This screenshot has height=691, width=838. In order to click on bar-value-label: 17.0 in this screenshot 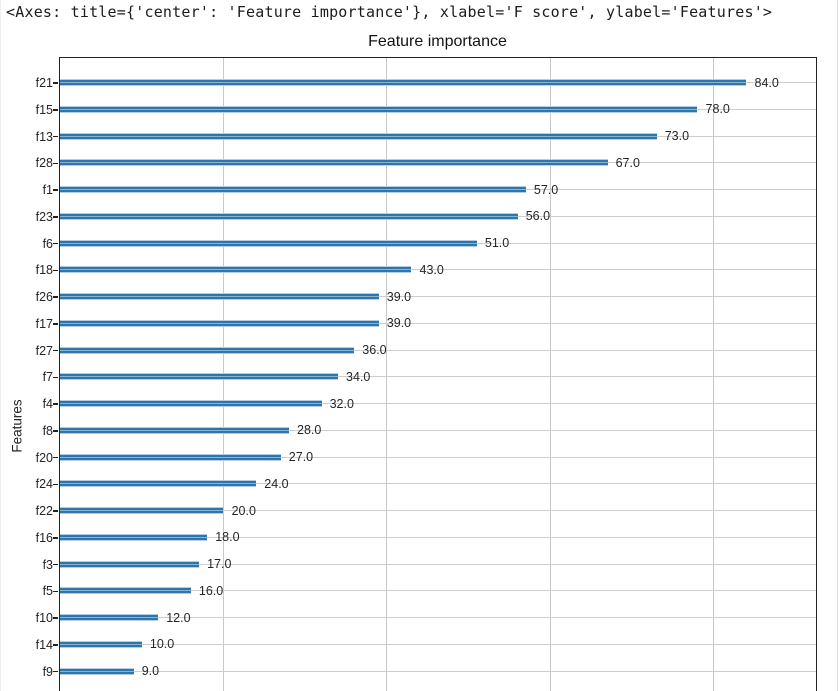, I will do `click(219, 564)`.